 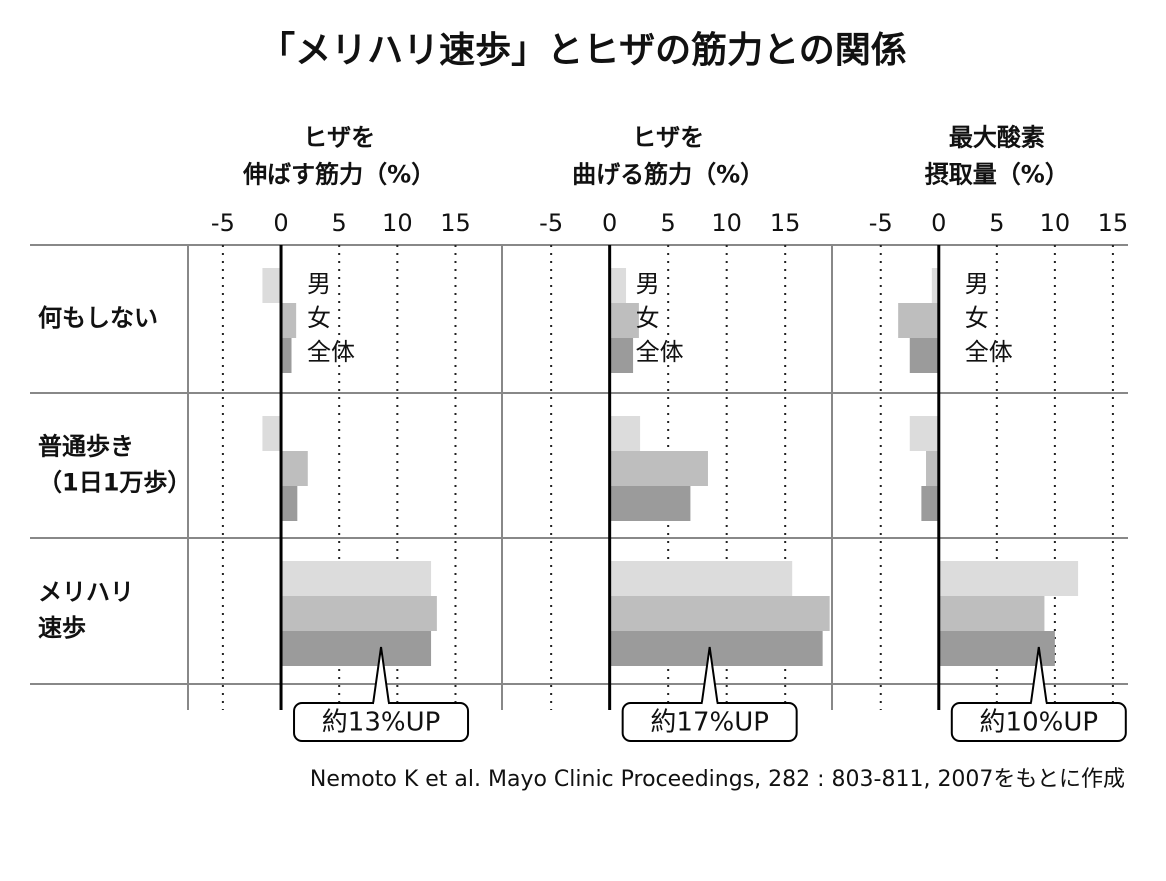 What do you see at coordinates (86, 610) in the screenshot?
I see `category-label: メリハリ速歩` at bounding box center [86, 610].